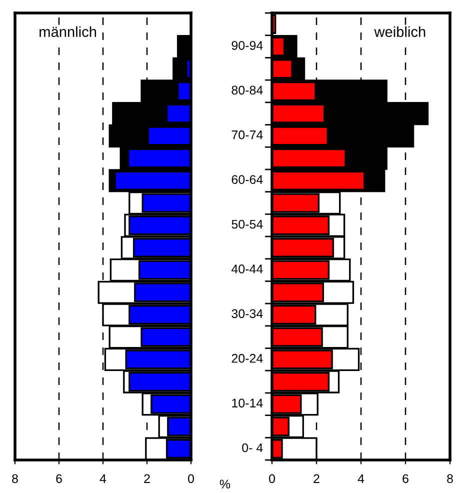 The height and width of the screenshot is (493, 457). I want to click on y-tick-label: 50-54, so click(247, 224).